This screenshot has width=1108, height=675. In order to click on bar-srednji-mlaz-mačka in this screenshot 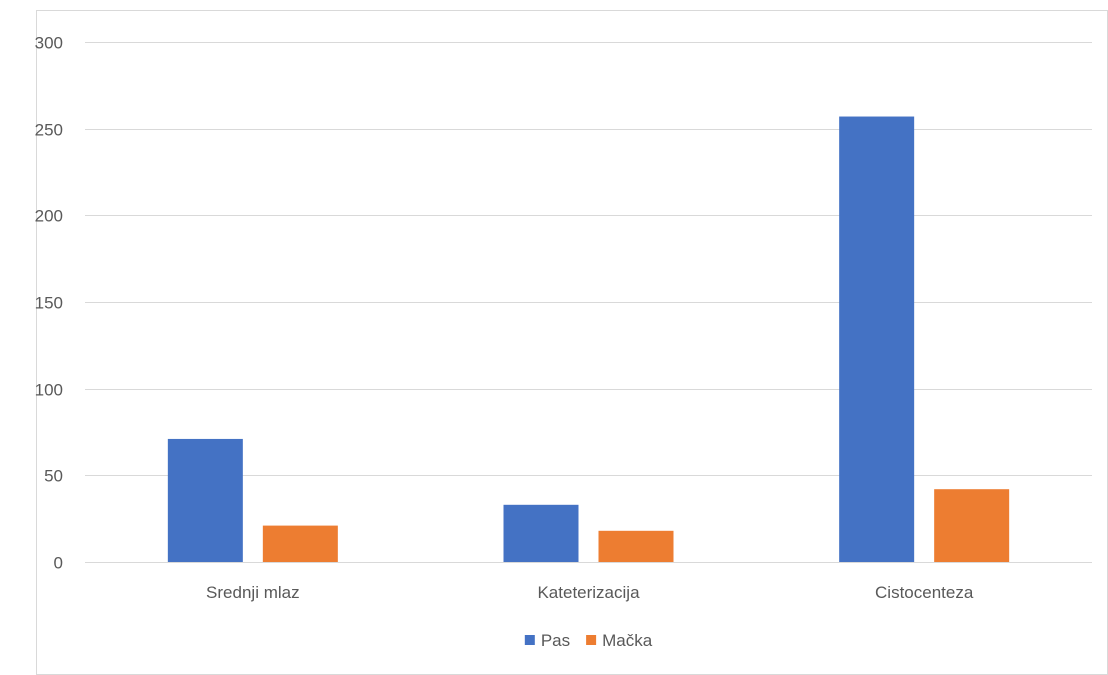, I will do `click(300, 543)`.